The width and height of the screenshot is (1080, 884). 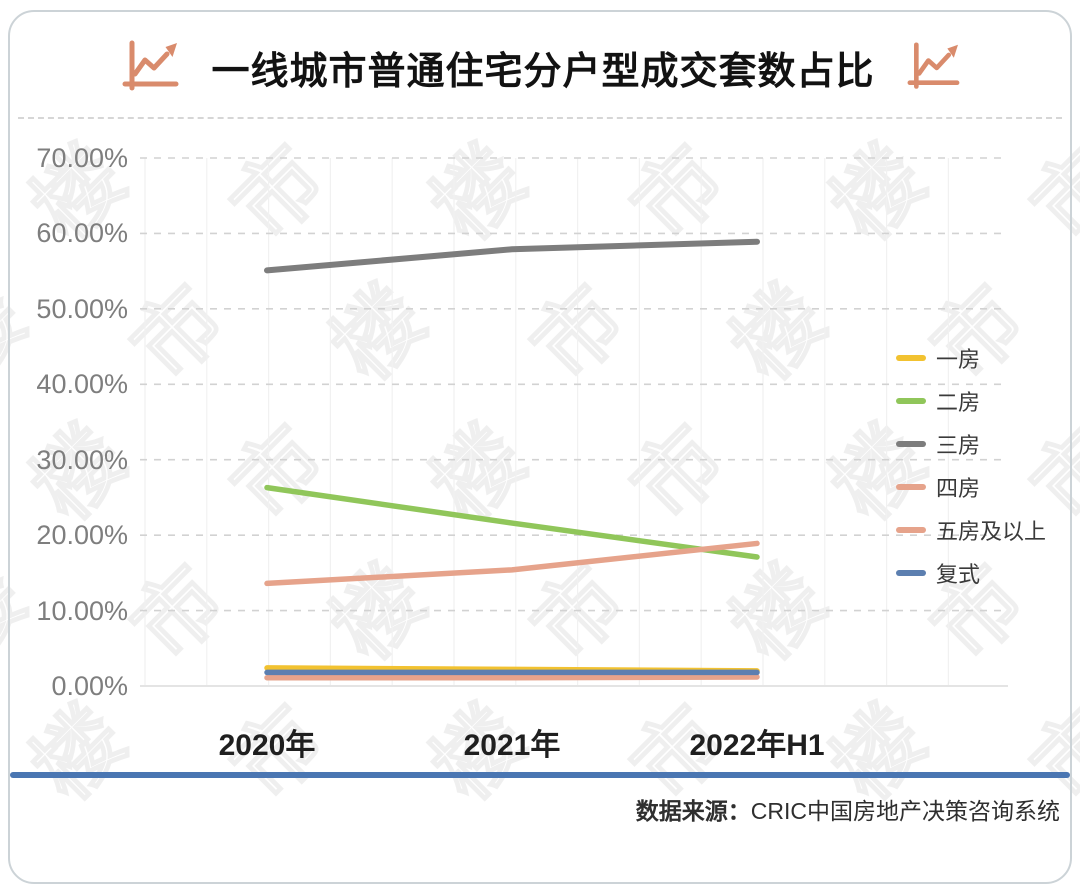 I want to click on legend-label: 三房, so click(x=958, y=445).